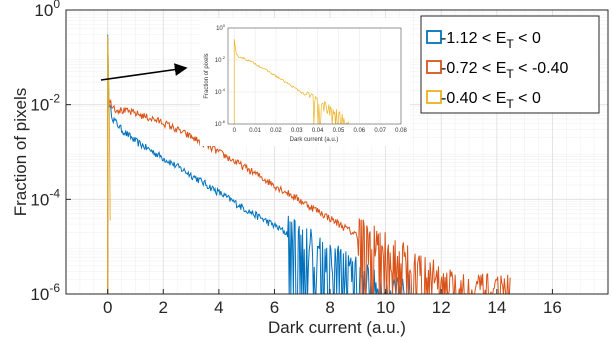 This screenshot has width=612, height=341. Describe the element at coordinates (337, 327) in the screenshot. I see `x-axis-title: Dark current (a.u.)` at that location.